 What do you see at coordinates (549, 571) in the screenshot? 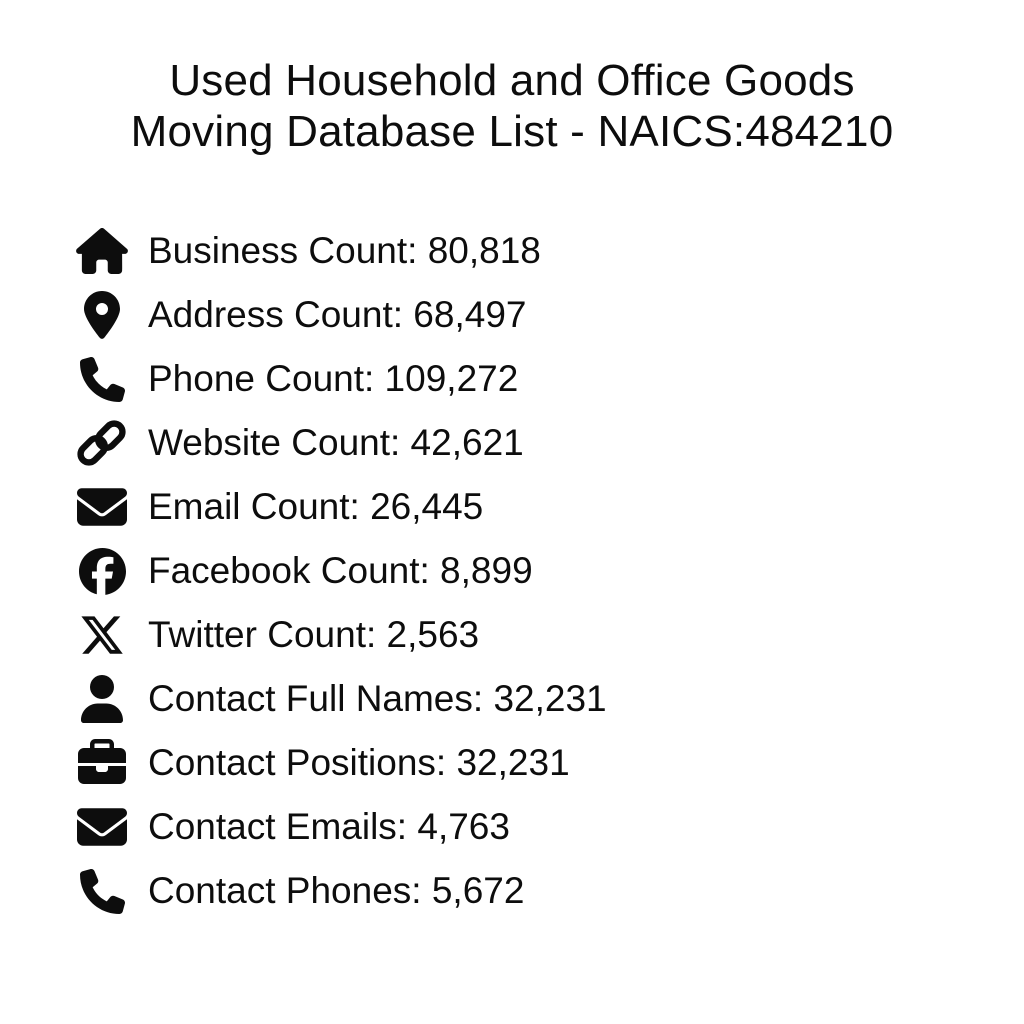
I see `stat-row: Facebook Count: 8,899` at bounding box center [549, 571].